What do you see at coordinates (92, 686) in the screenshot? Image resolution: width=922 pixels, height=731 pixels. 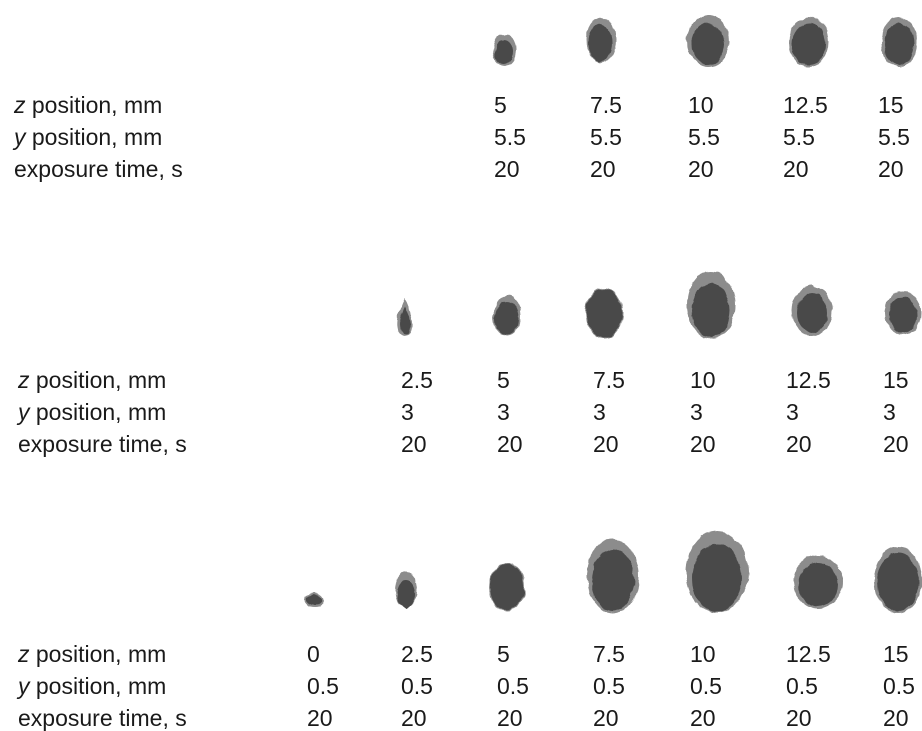 I see `row3-y-label: y position, mm` at bounding box center [92, 686].